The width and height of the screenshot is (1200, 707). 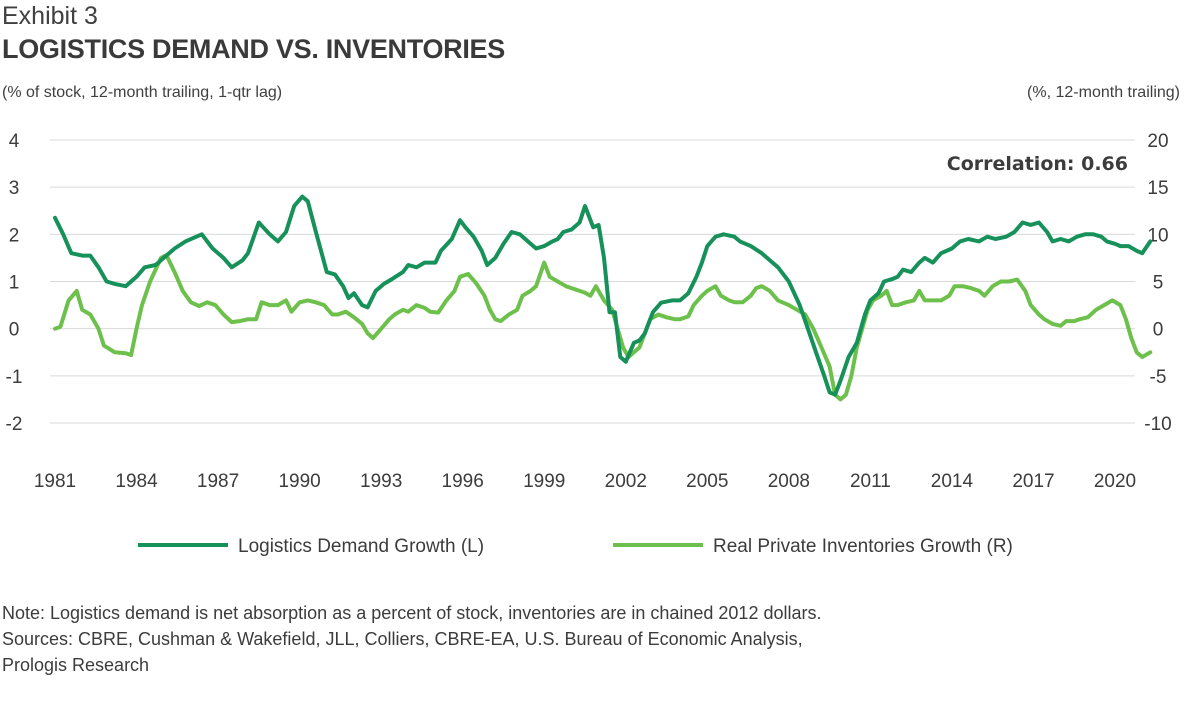 I want to click on right-tick-label: 5, so click(x=1158, y=283).